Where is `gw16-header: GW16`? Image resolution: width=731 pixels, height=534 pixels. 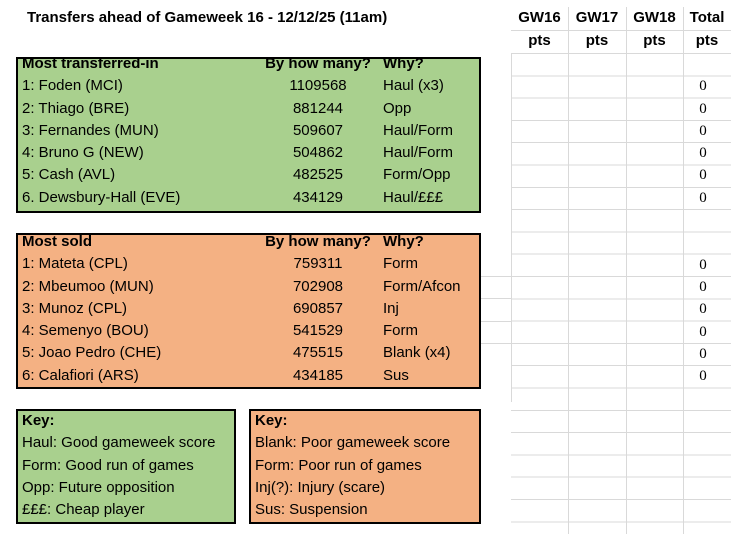 gw16-header: GW16 is located at coordinates (539, 17).